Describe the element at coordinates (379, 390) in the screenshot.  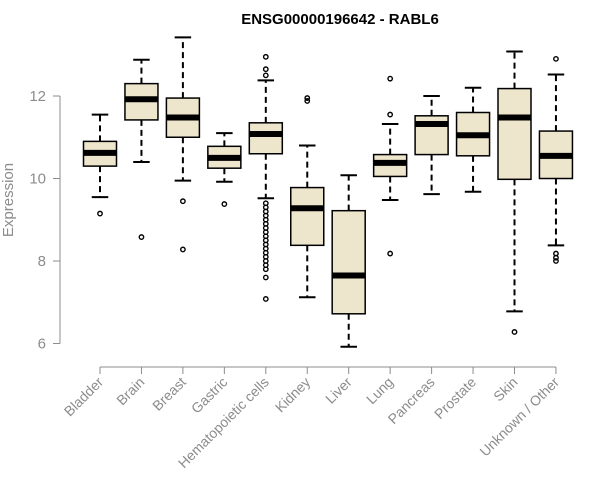
I see `x-tick-label: Lung` at that location.